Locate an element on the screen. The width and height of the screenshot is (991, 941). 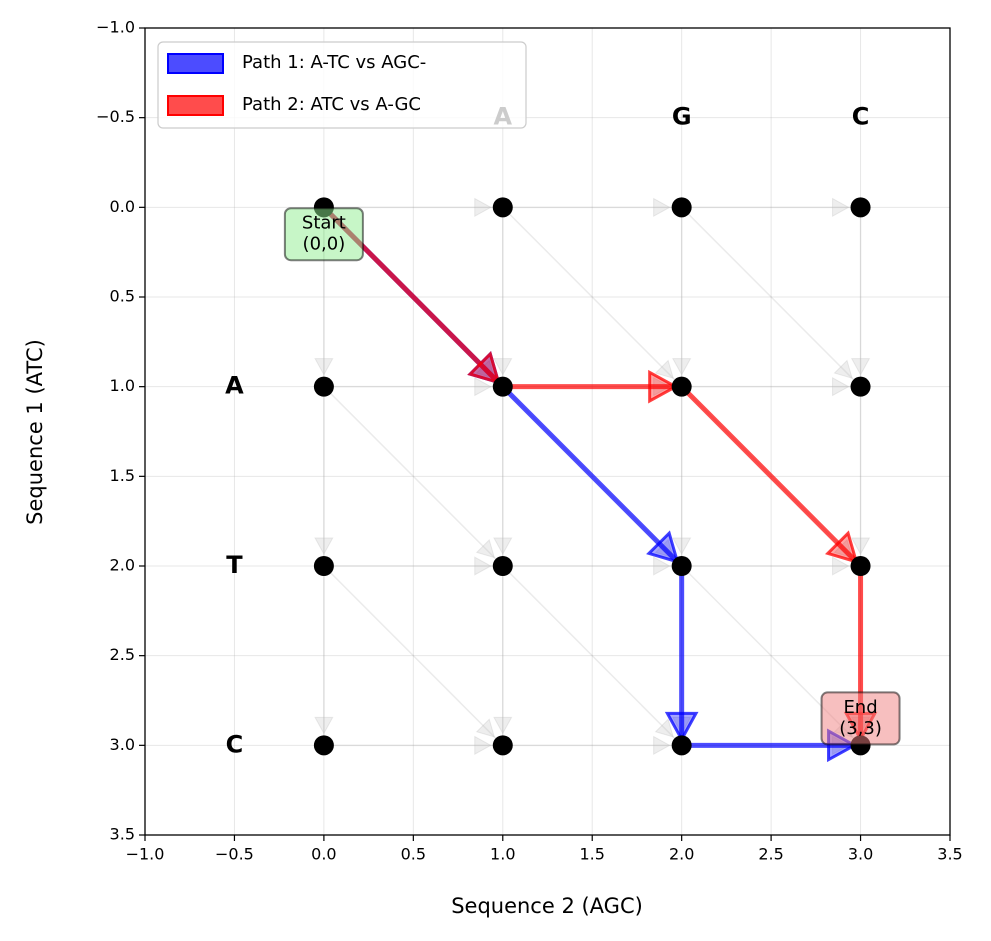
y-tick-label: 1.0 is located at coordinates (122, 385).